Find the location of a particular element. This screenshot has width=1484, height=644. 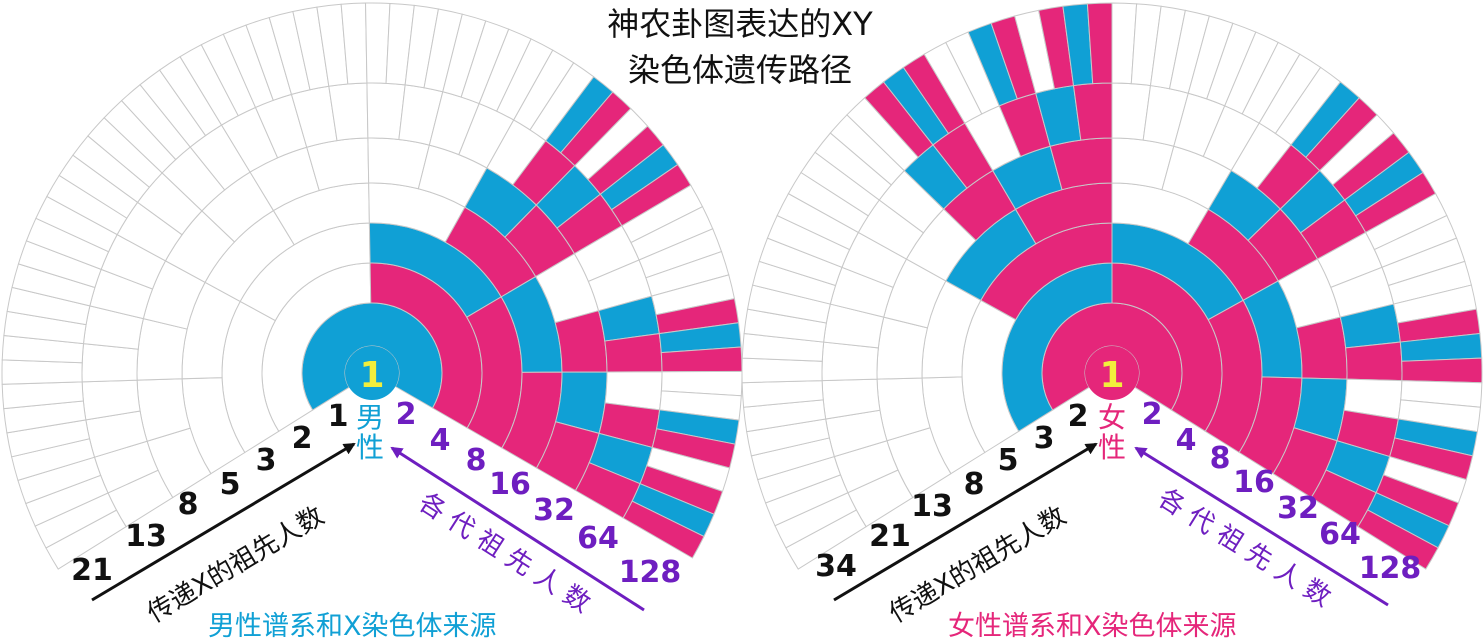

male-x-count: 13 is located at coordinates (146, 536).